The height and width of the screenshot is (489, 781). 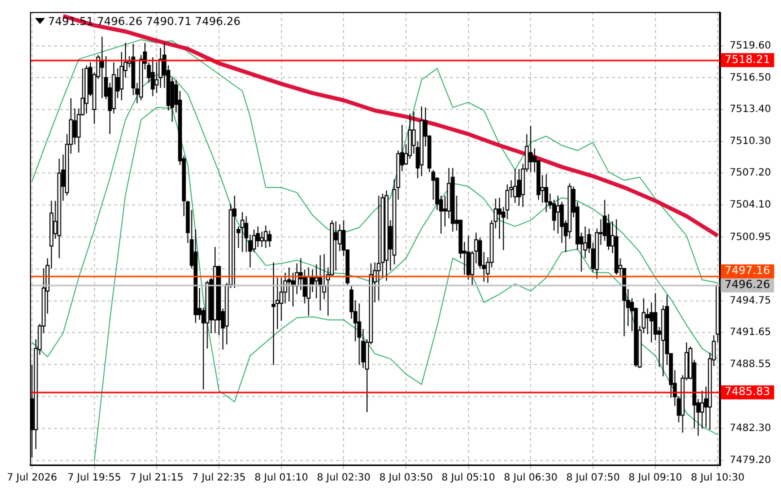 What do you see at coordinates (157, 478) in the screenshot?
I see `x-tick-label: 7 Jul 21:15` at bounding box center [157, 478].